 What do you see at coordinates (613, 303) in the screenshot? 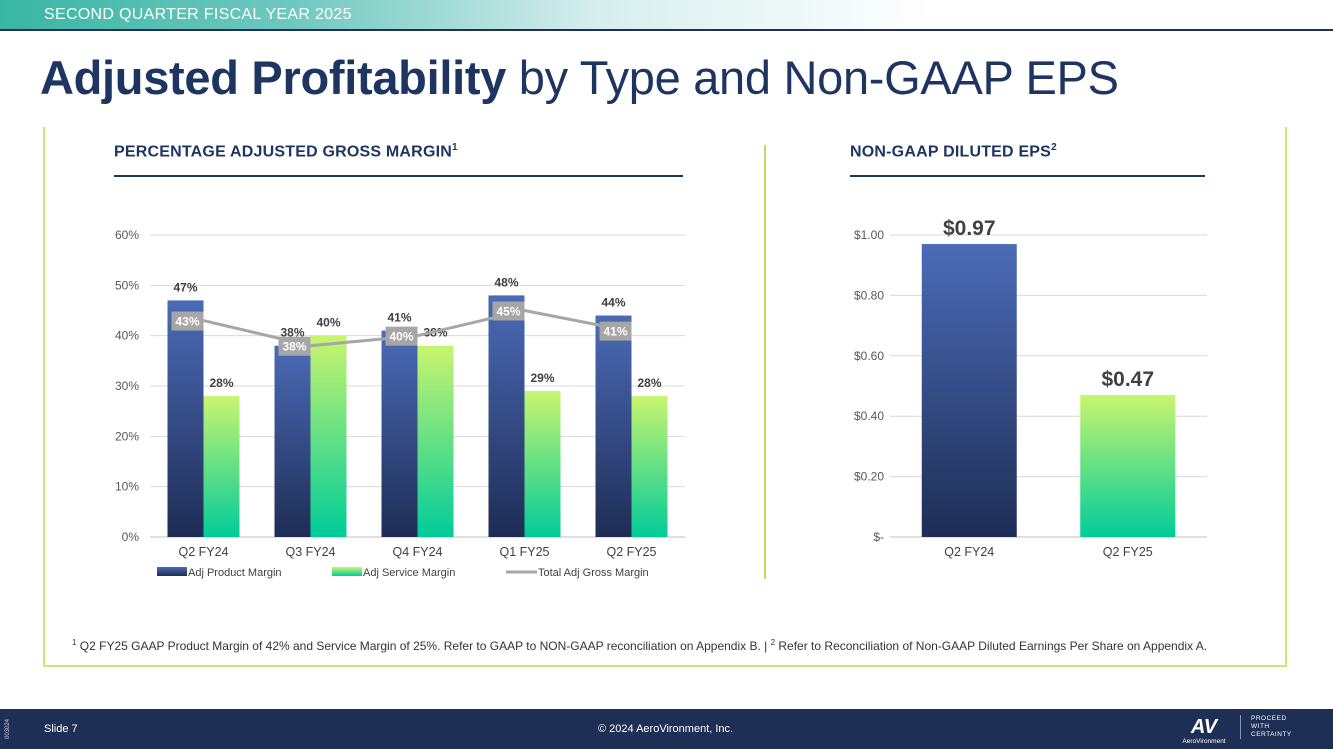
I see `product-margin-label: 44%` at bounding box center [613, 303].